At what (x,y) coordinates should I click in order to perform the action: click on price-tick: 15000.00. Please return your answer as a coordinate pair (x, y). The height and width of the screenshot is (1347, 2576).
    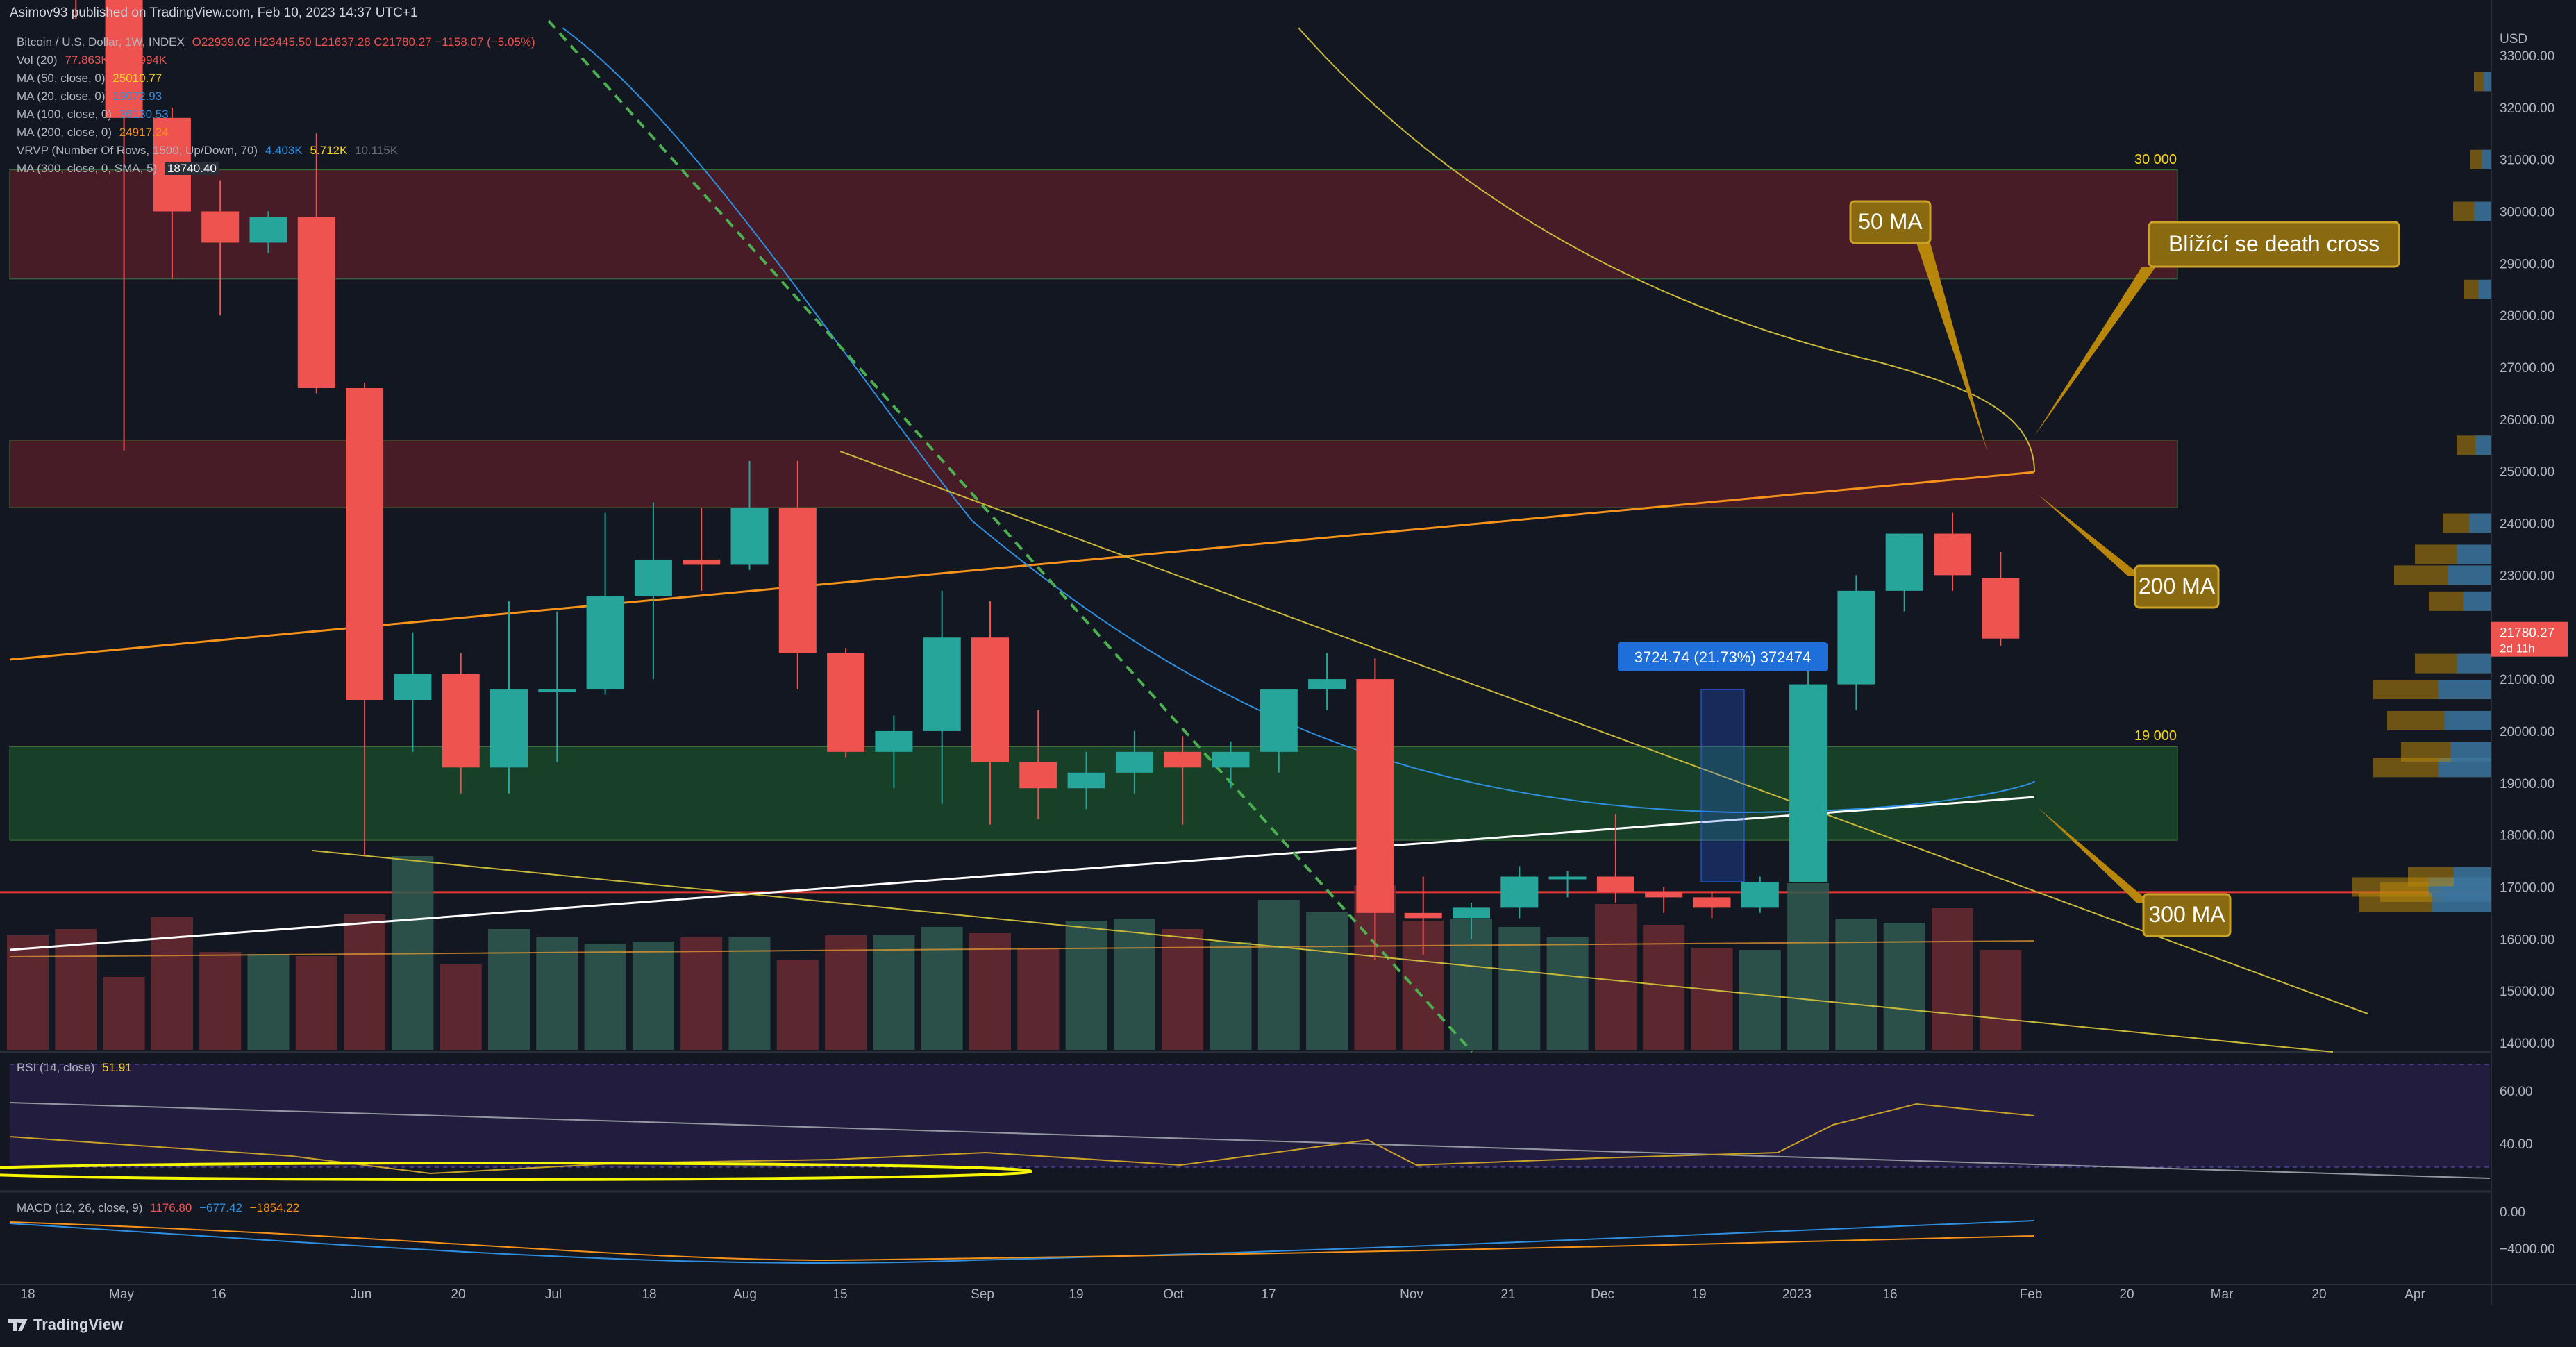
    Looking at the image, I should click on (2527, 992).